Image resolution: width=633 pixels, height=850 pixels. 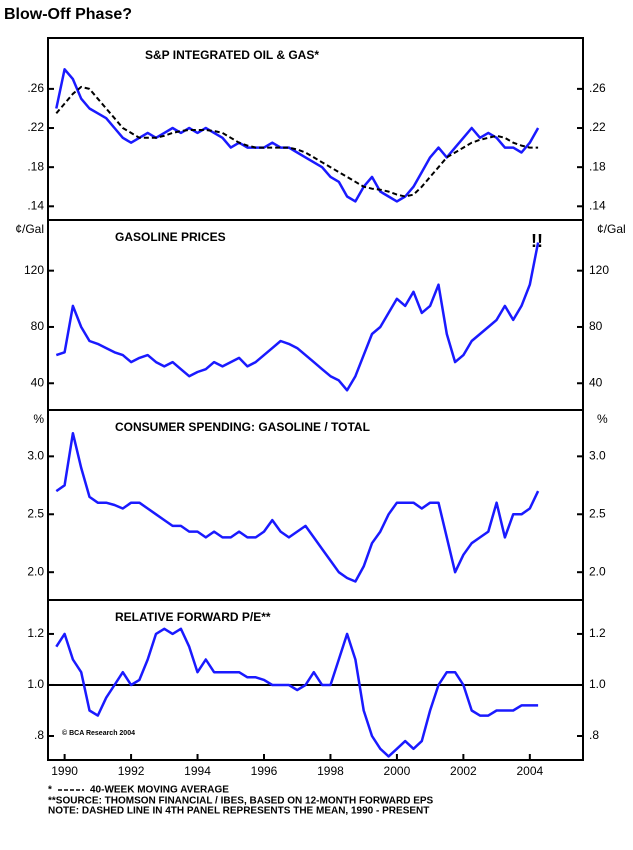 What do you see at coordinates (35, 513) in the screenshot?
I see `y-tick-label: 2.5` at bounding box center [35, 513].